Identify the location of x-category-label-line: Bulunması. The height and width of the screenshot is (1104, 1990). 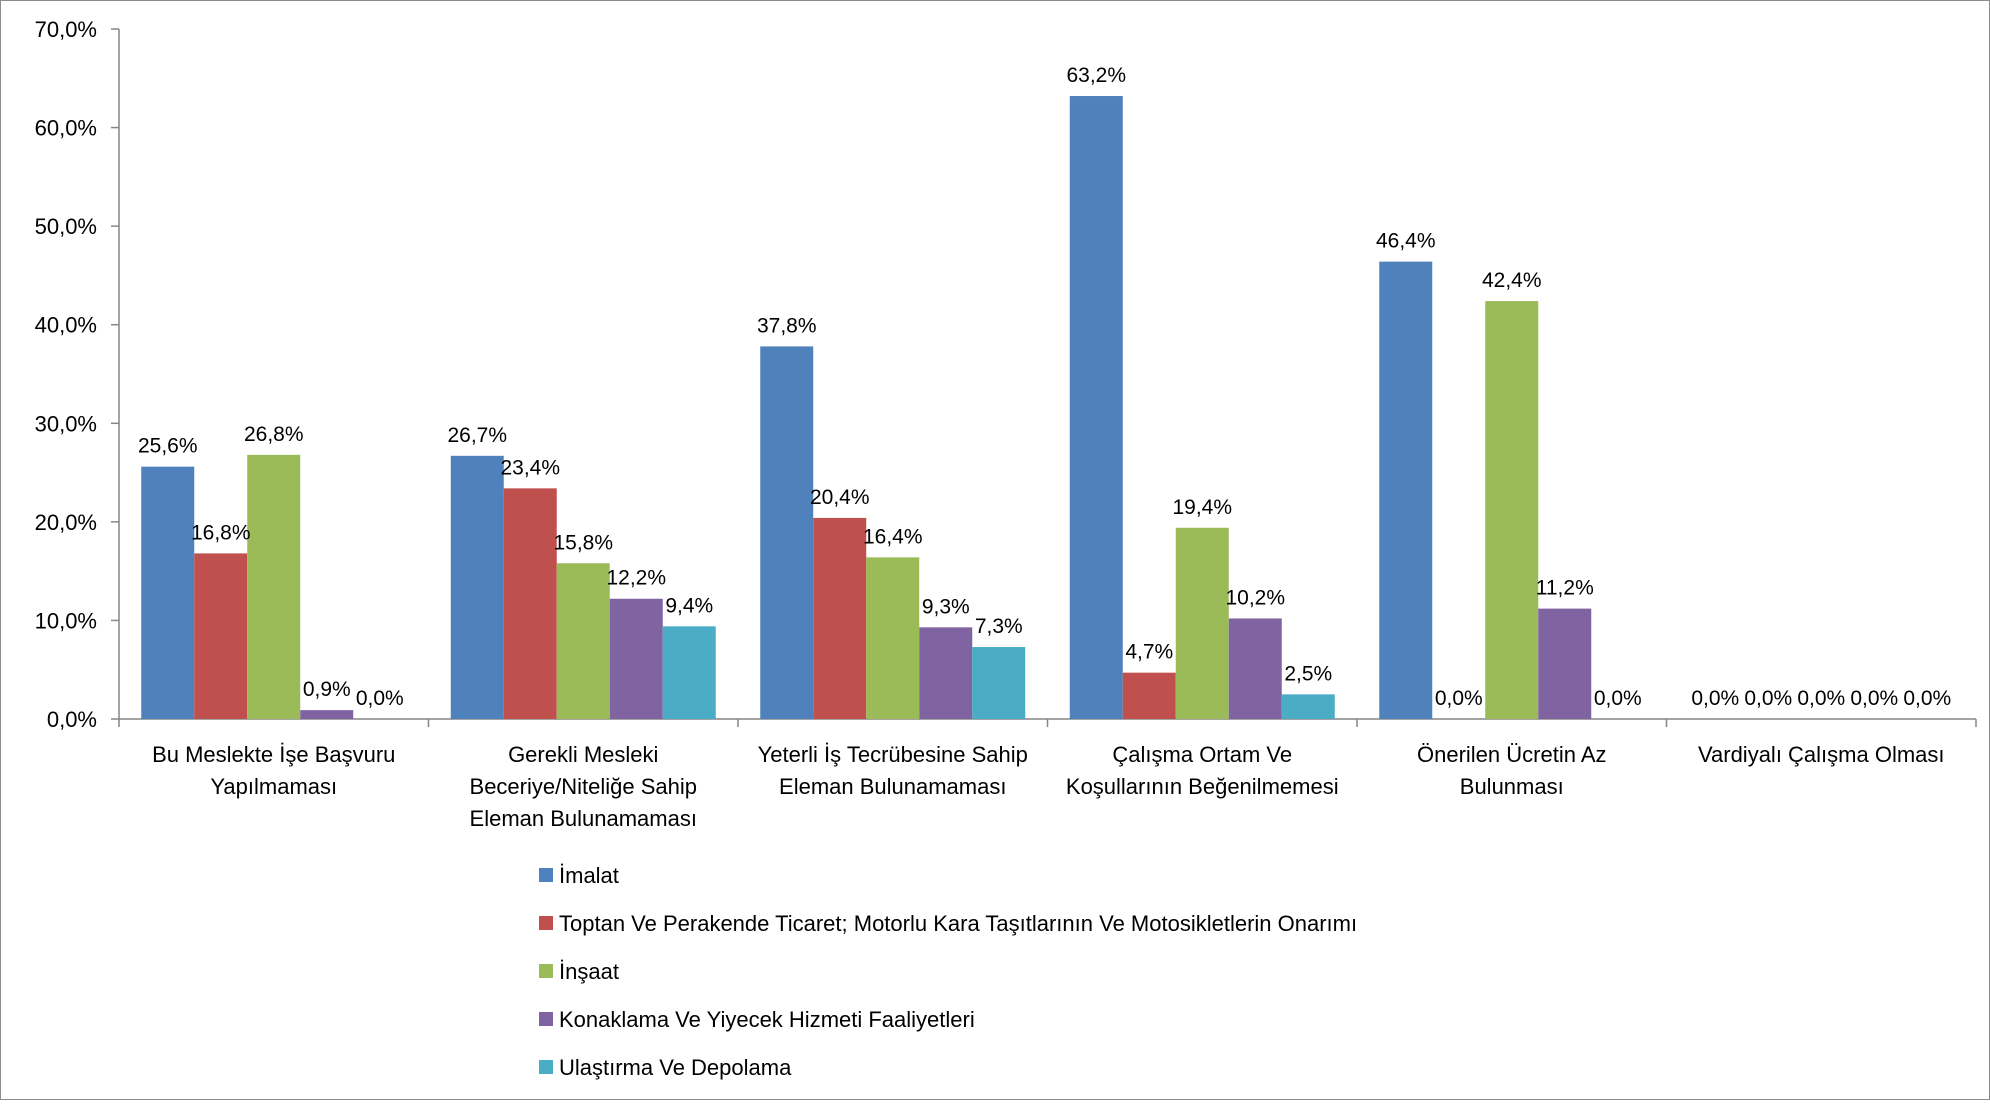
(1512, 786).